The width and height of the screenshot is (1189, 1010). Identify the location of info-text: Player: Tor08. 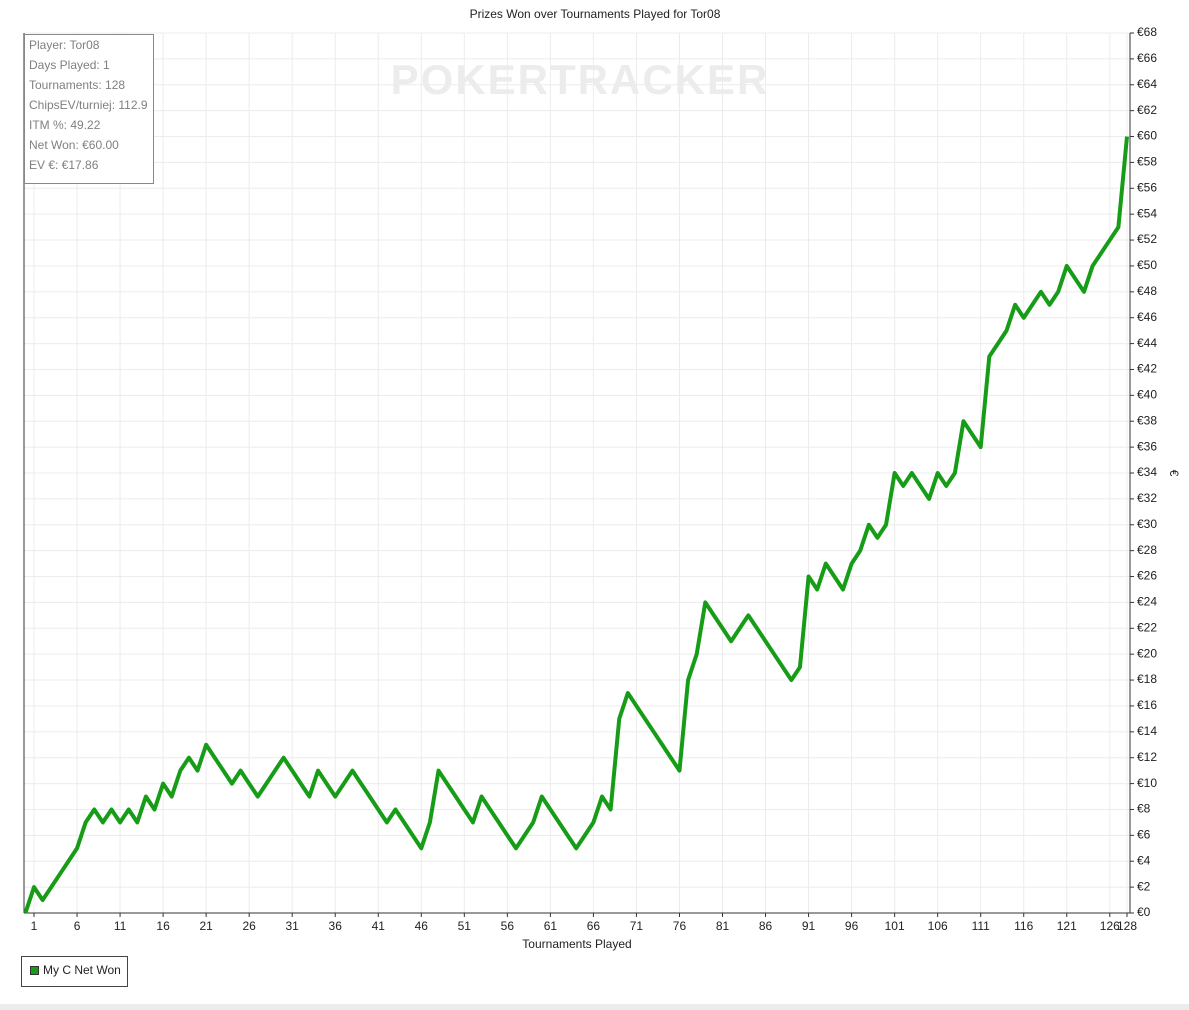
(64, 45).